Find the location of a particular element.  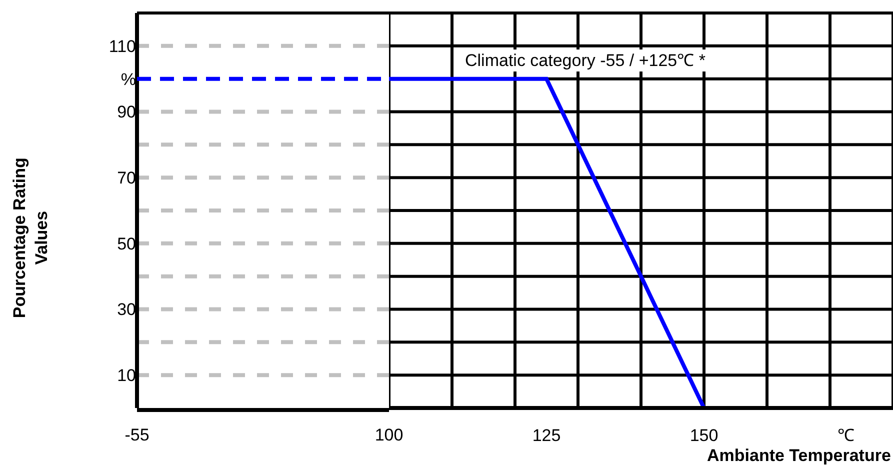

y-tick-label: % is located at coordinates (128, 79).